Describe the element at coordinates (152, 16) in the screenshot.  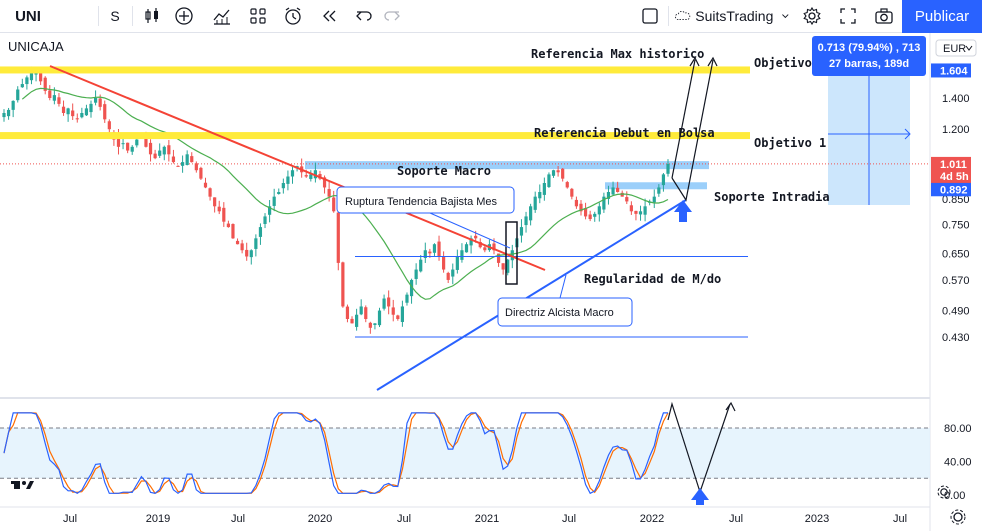
I see `candles-style-icon` at that location.